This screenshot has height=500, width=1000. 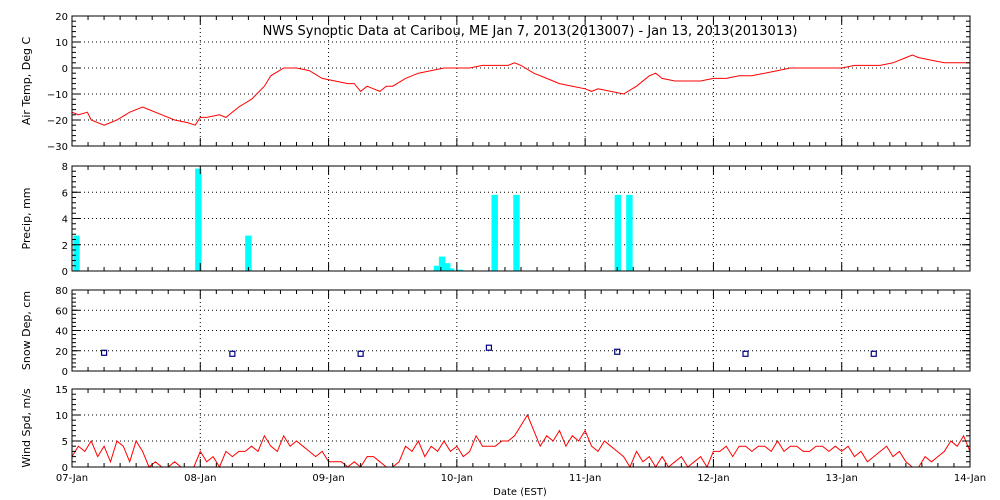 I want to click on y-tick-label: 6, so click(x=65, y=193).